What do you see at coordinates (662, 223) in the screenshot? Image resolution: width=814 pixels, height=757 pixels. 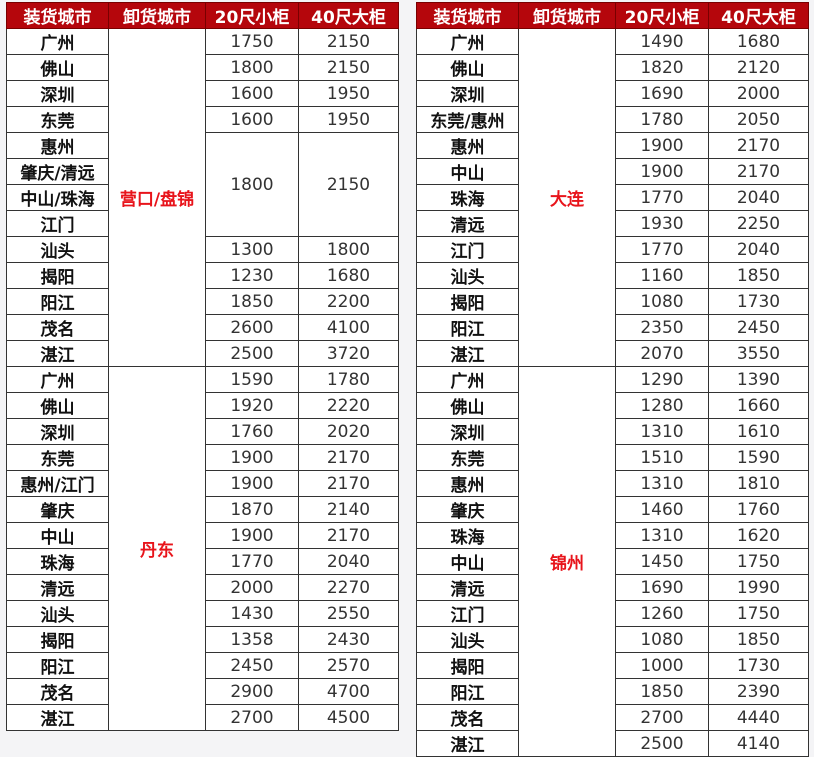 I see `price-20ft: 1930` at bounding box center [662, 223].